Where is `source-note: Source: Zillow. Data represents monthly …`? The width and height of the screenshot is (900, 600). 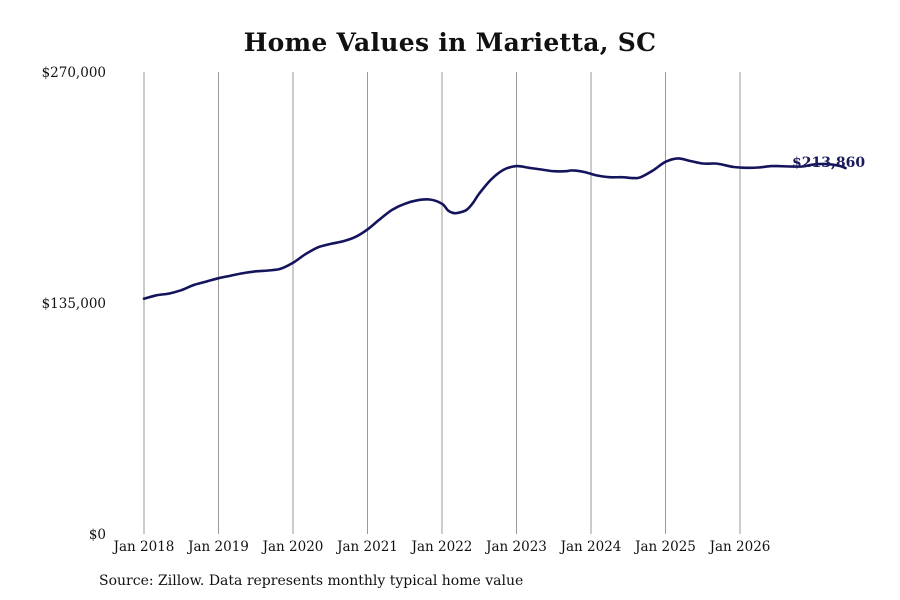
source-note: Source: Zillow. Data represents monthly … is located at coordinates (311, 581).